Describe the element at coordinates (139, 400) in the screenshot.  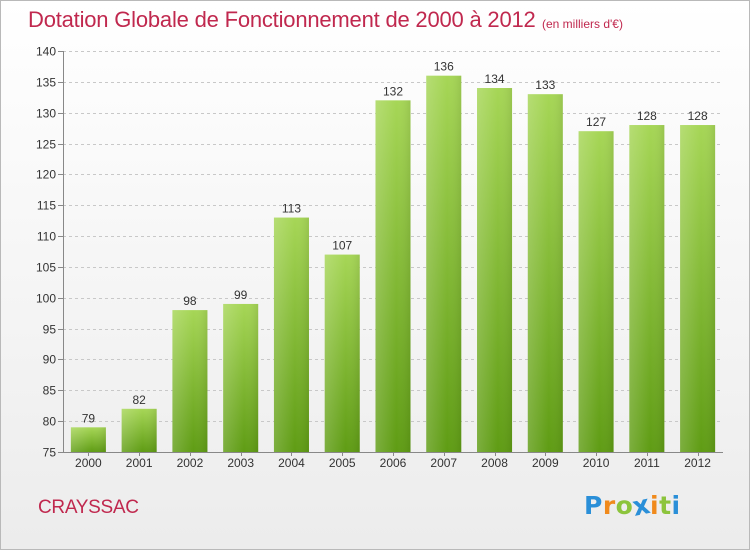
I see `value-label-2001: 82` at that location.